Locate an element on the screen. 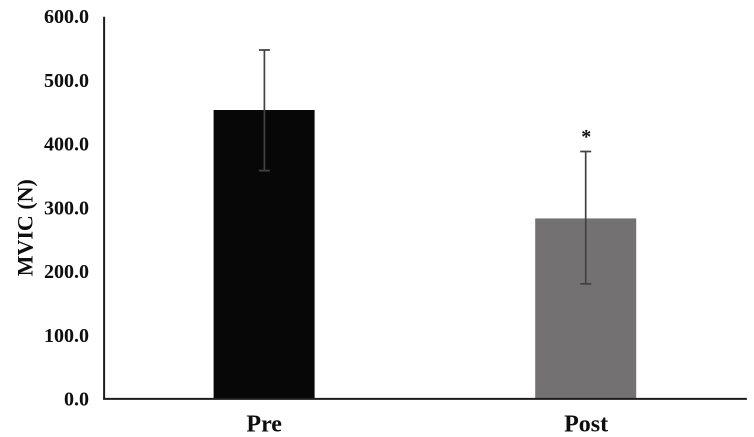 This screenshot has height=437, width=754. svg-text: 100.0 is located at coordinates (66, 336).